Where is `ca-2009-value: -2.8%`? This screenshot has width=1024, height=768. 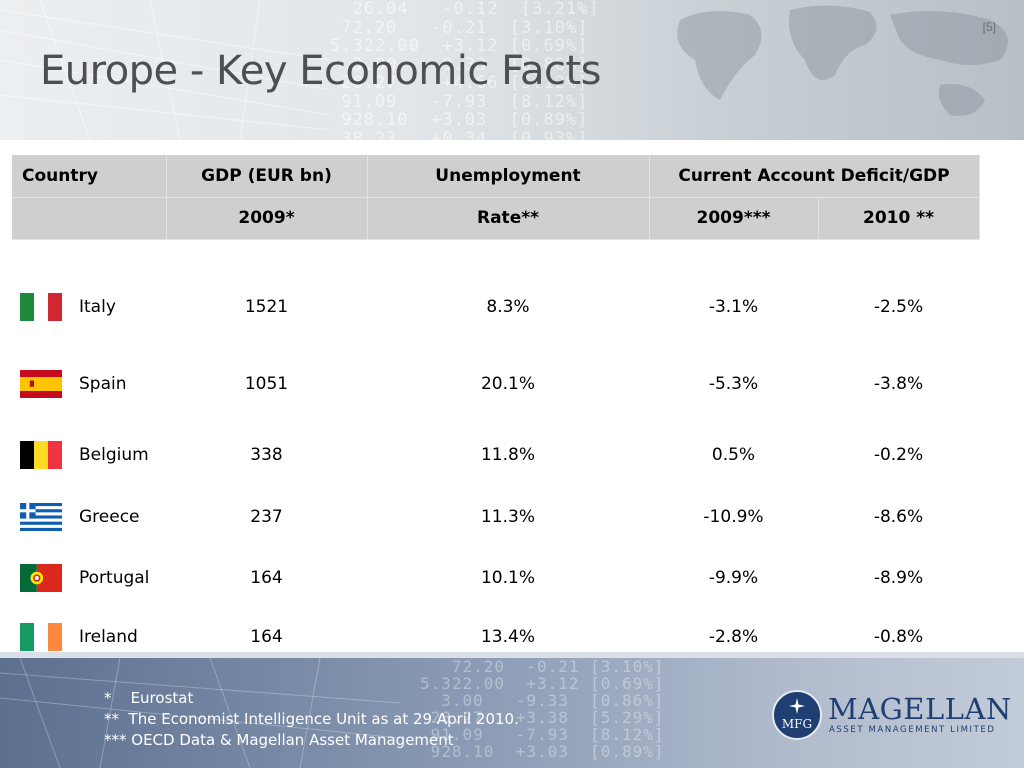
ca-2009-value: -2.8% is located at coordinates (733, 637).